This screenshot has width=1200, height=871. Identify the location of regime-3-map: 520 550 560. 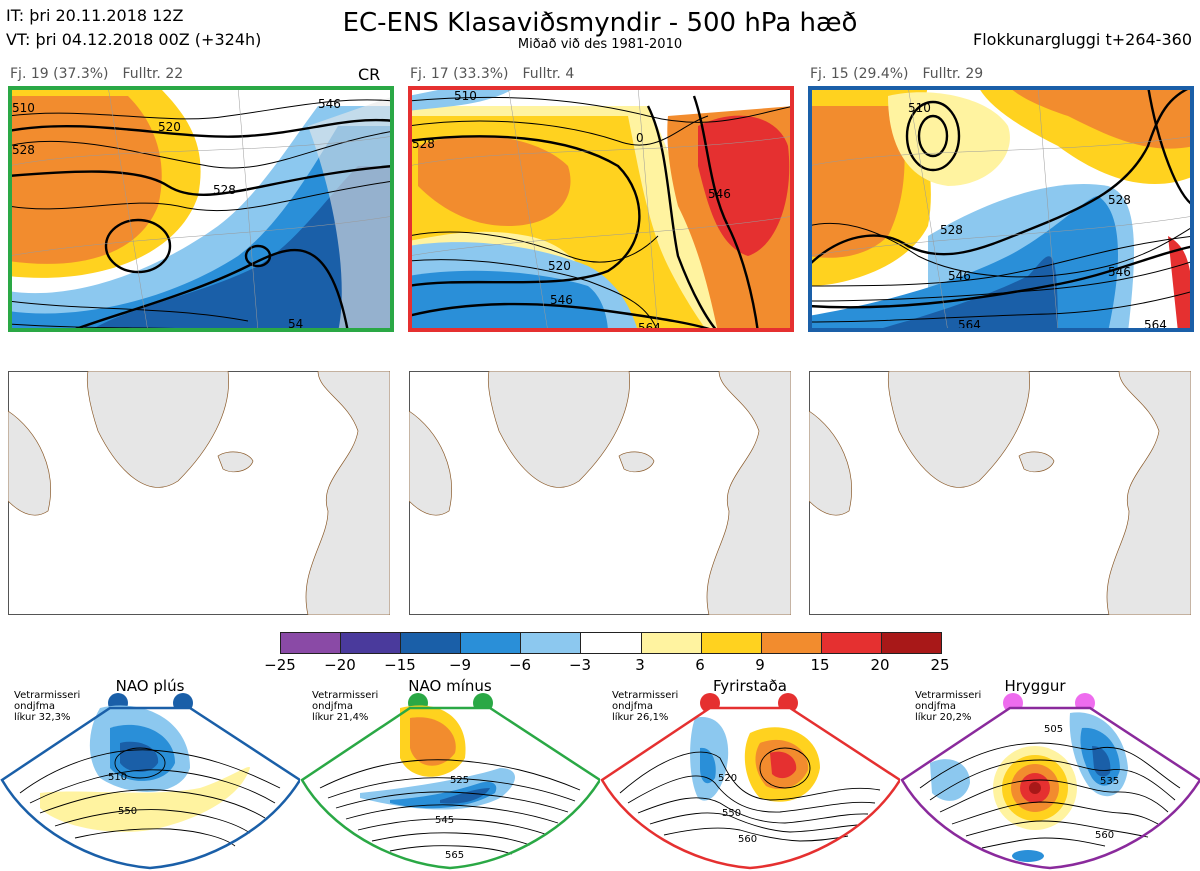
(750, 781).